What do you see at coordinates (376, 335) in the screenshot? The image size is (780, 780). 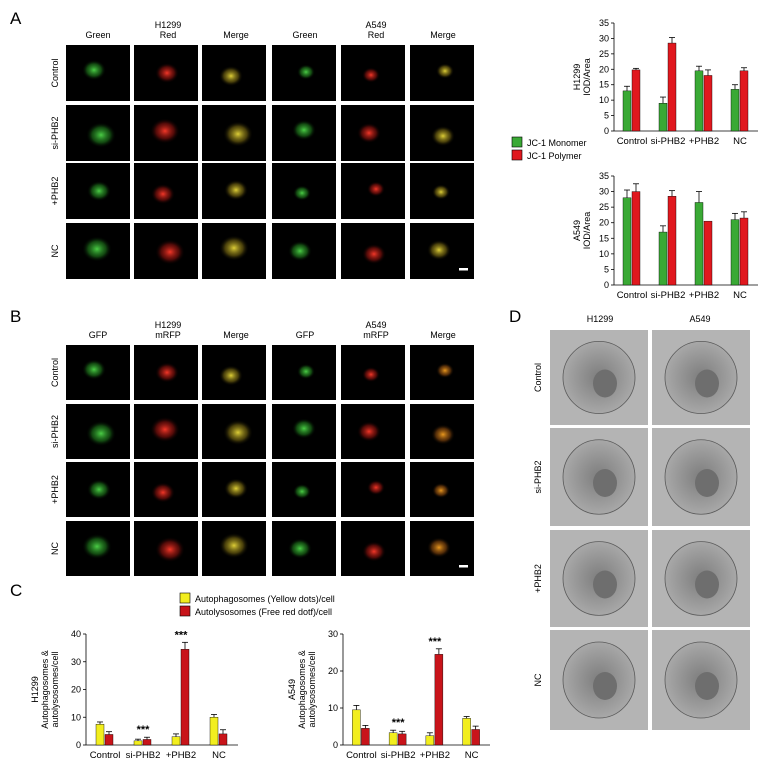 I see `col-header-mrfp-a549: mRFP` at bounding box center [376, 335].